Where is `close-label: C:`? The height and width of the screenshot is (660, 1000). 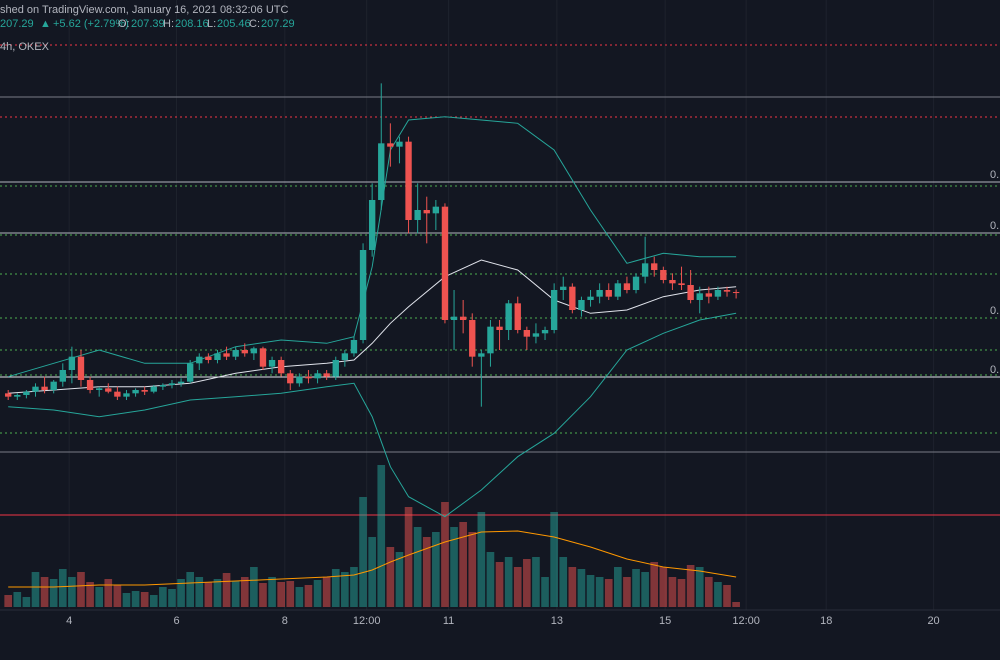
close-label: C: is located at coordinates (254, 24).